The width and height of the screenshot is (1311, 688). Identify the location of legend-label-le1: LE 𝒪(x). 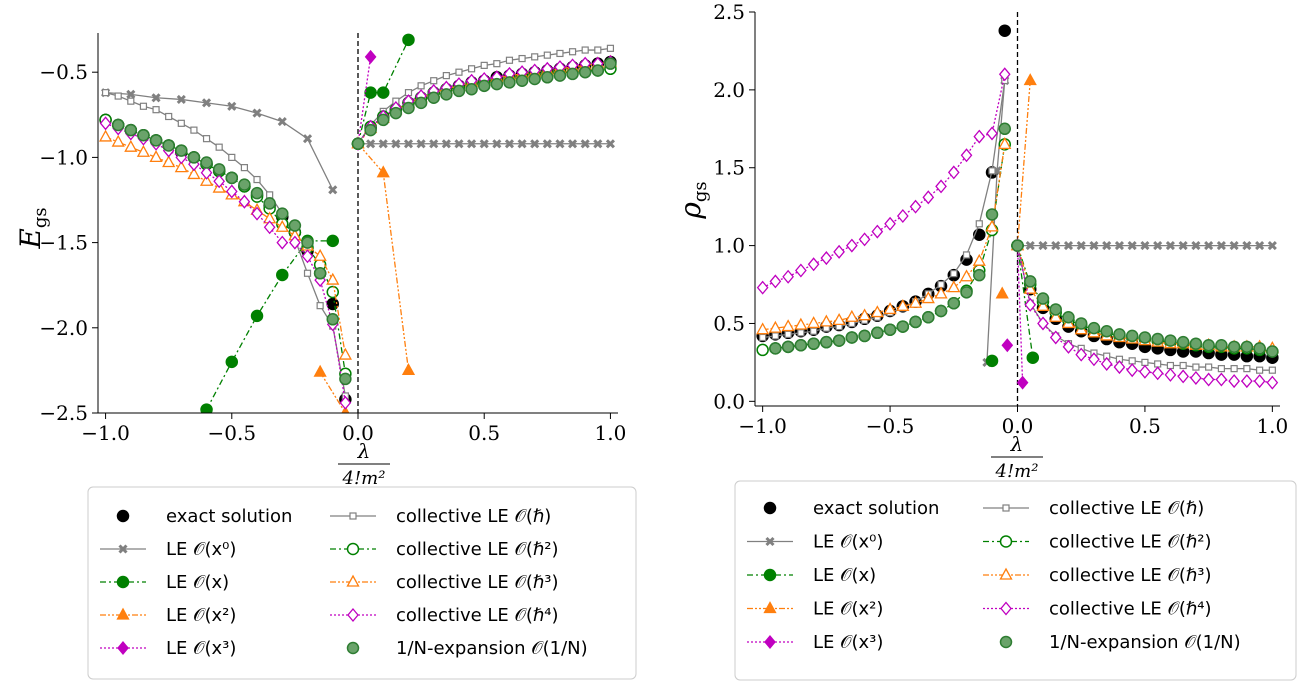
(844, 575).